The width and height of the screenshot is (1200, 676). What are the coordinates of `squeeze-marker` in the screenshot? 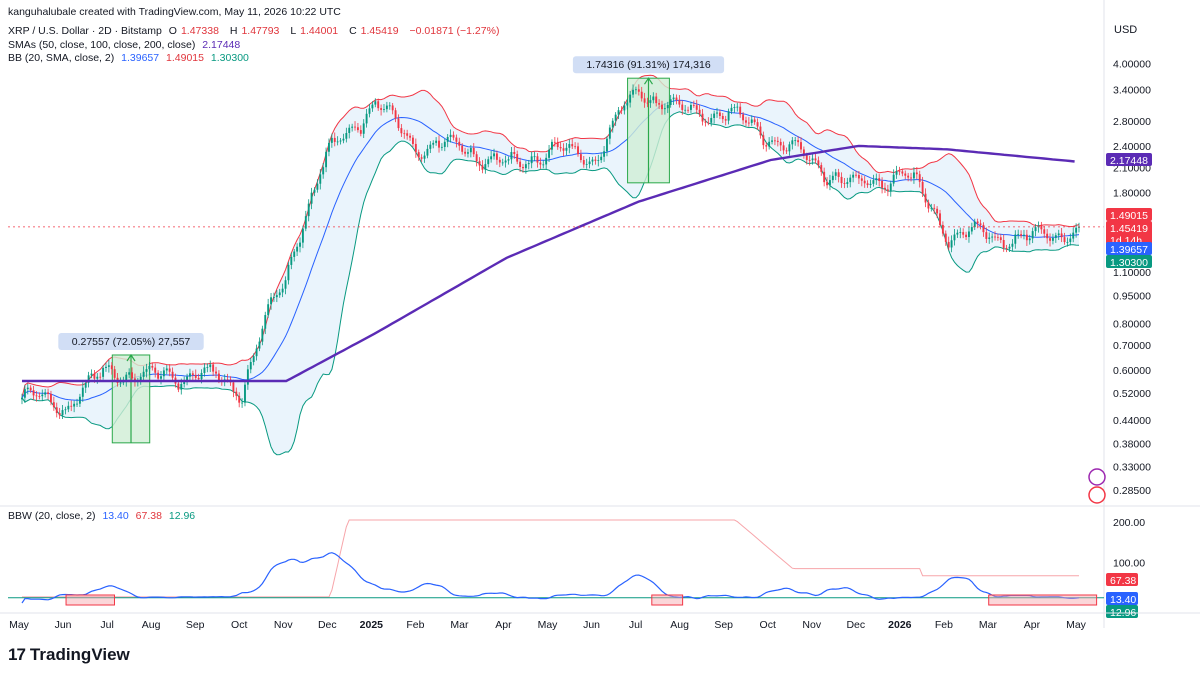 It's located at (1043, 600).